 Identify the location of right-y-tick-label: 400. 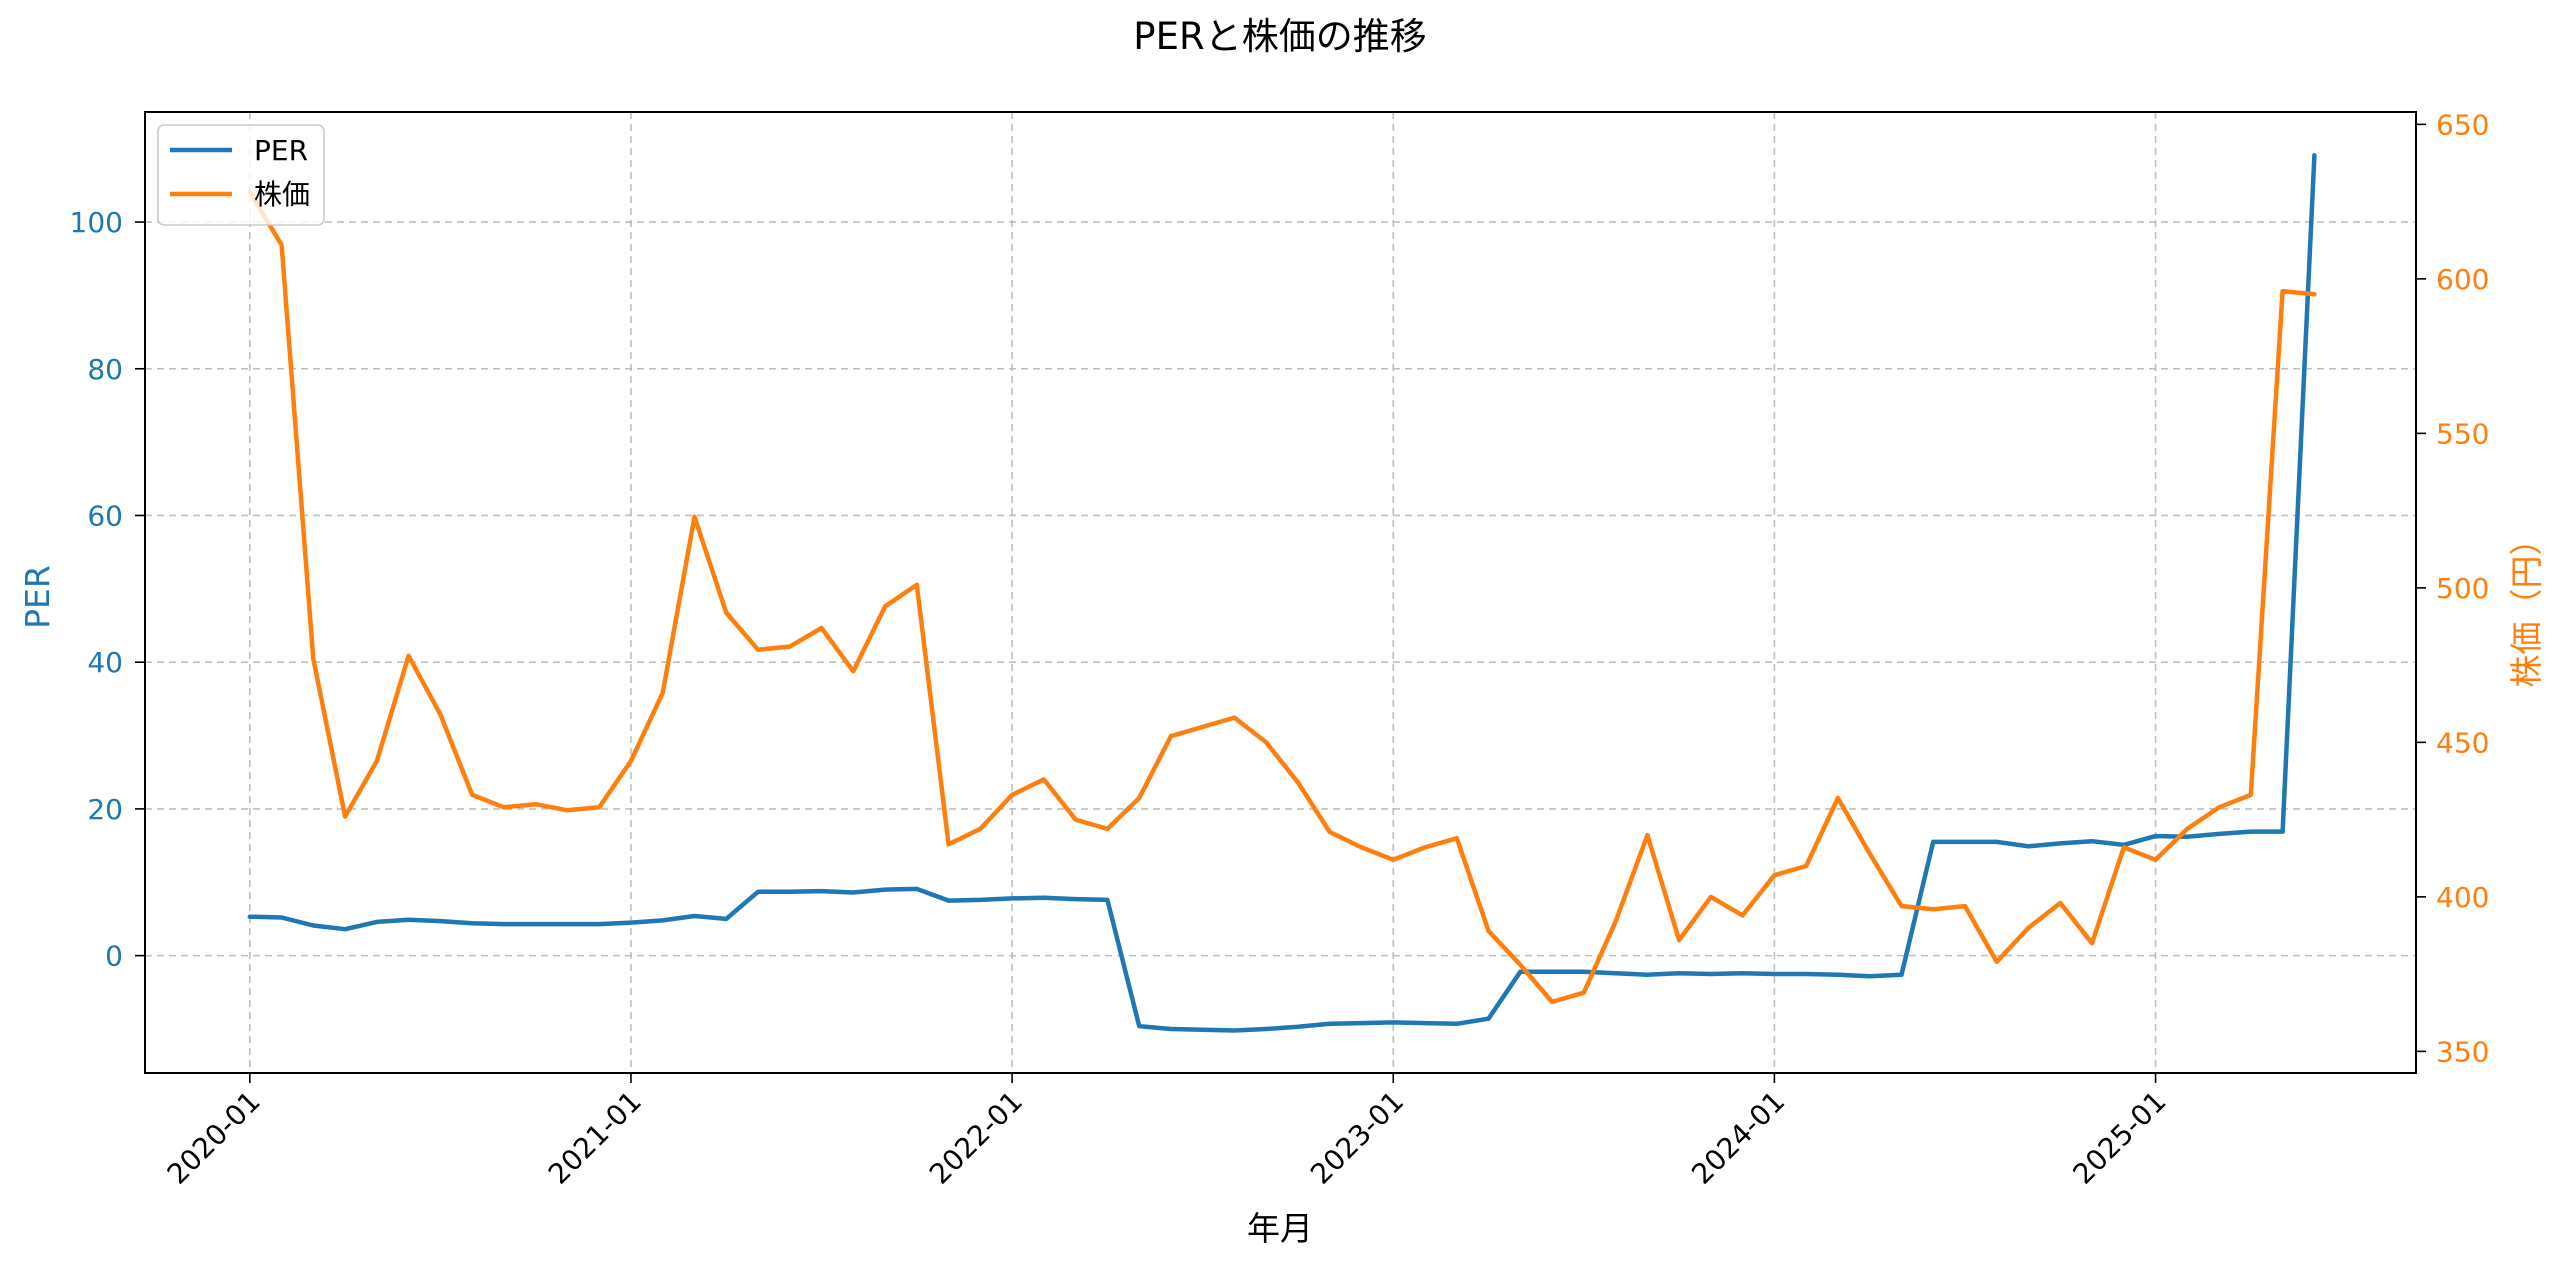
(2462, 897).